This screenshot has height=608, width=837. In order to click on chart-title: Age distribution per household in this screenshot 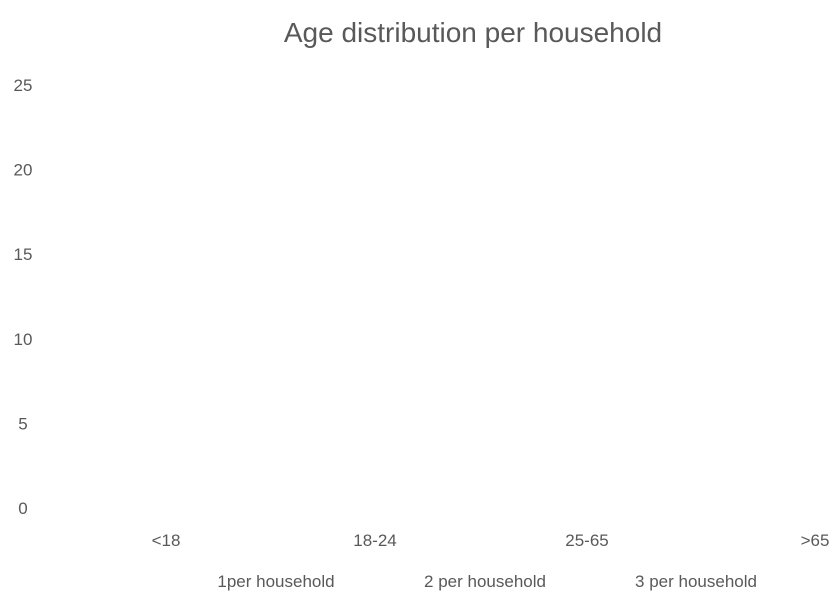, I will do `click(473, 32)`.